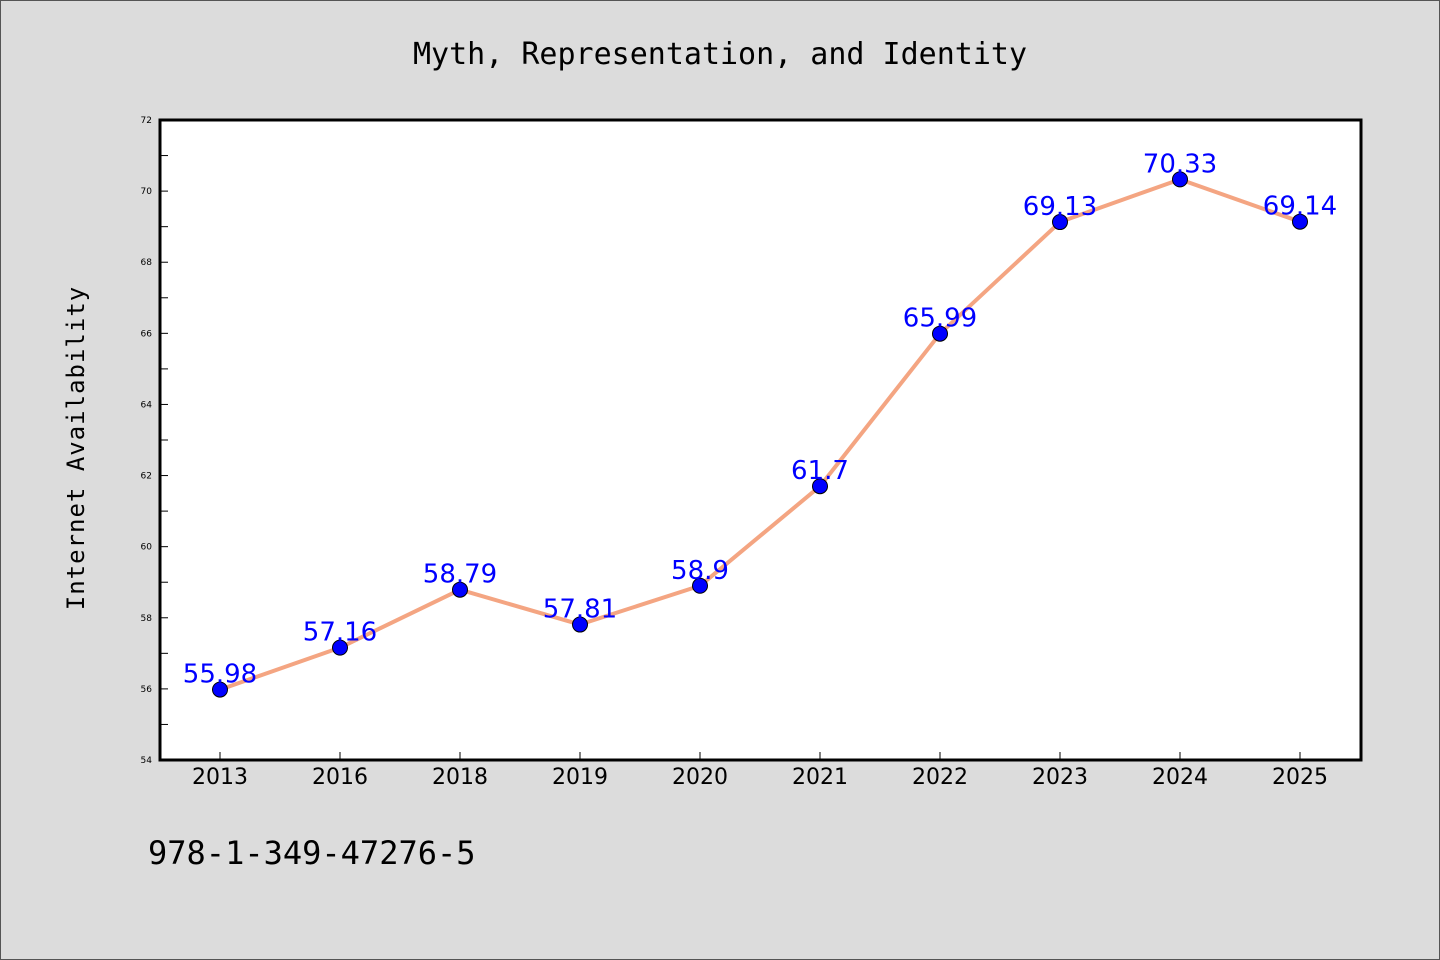  Describe the element at coordinates (147, 690) in the screenshot. I see `y-tick-label: 56` at that location.